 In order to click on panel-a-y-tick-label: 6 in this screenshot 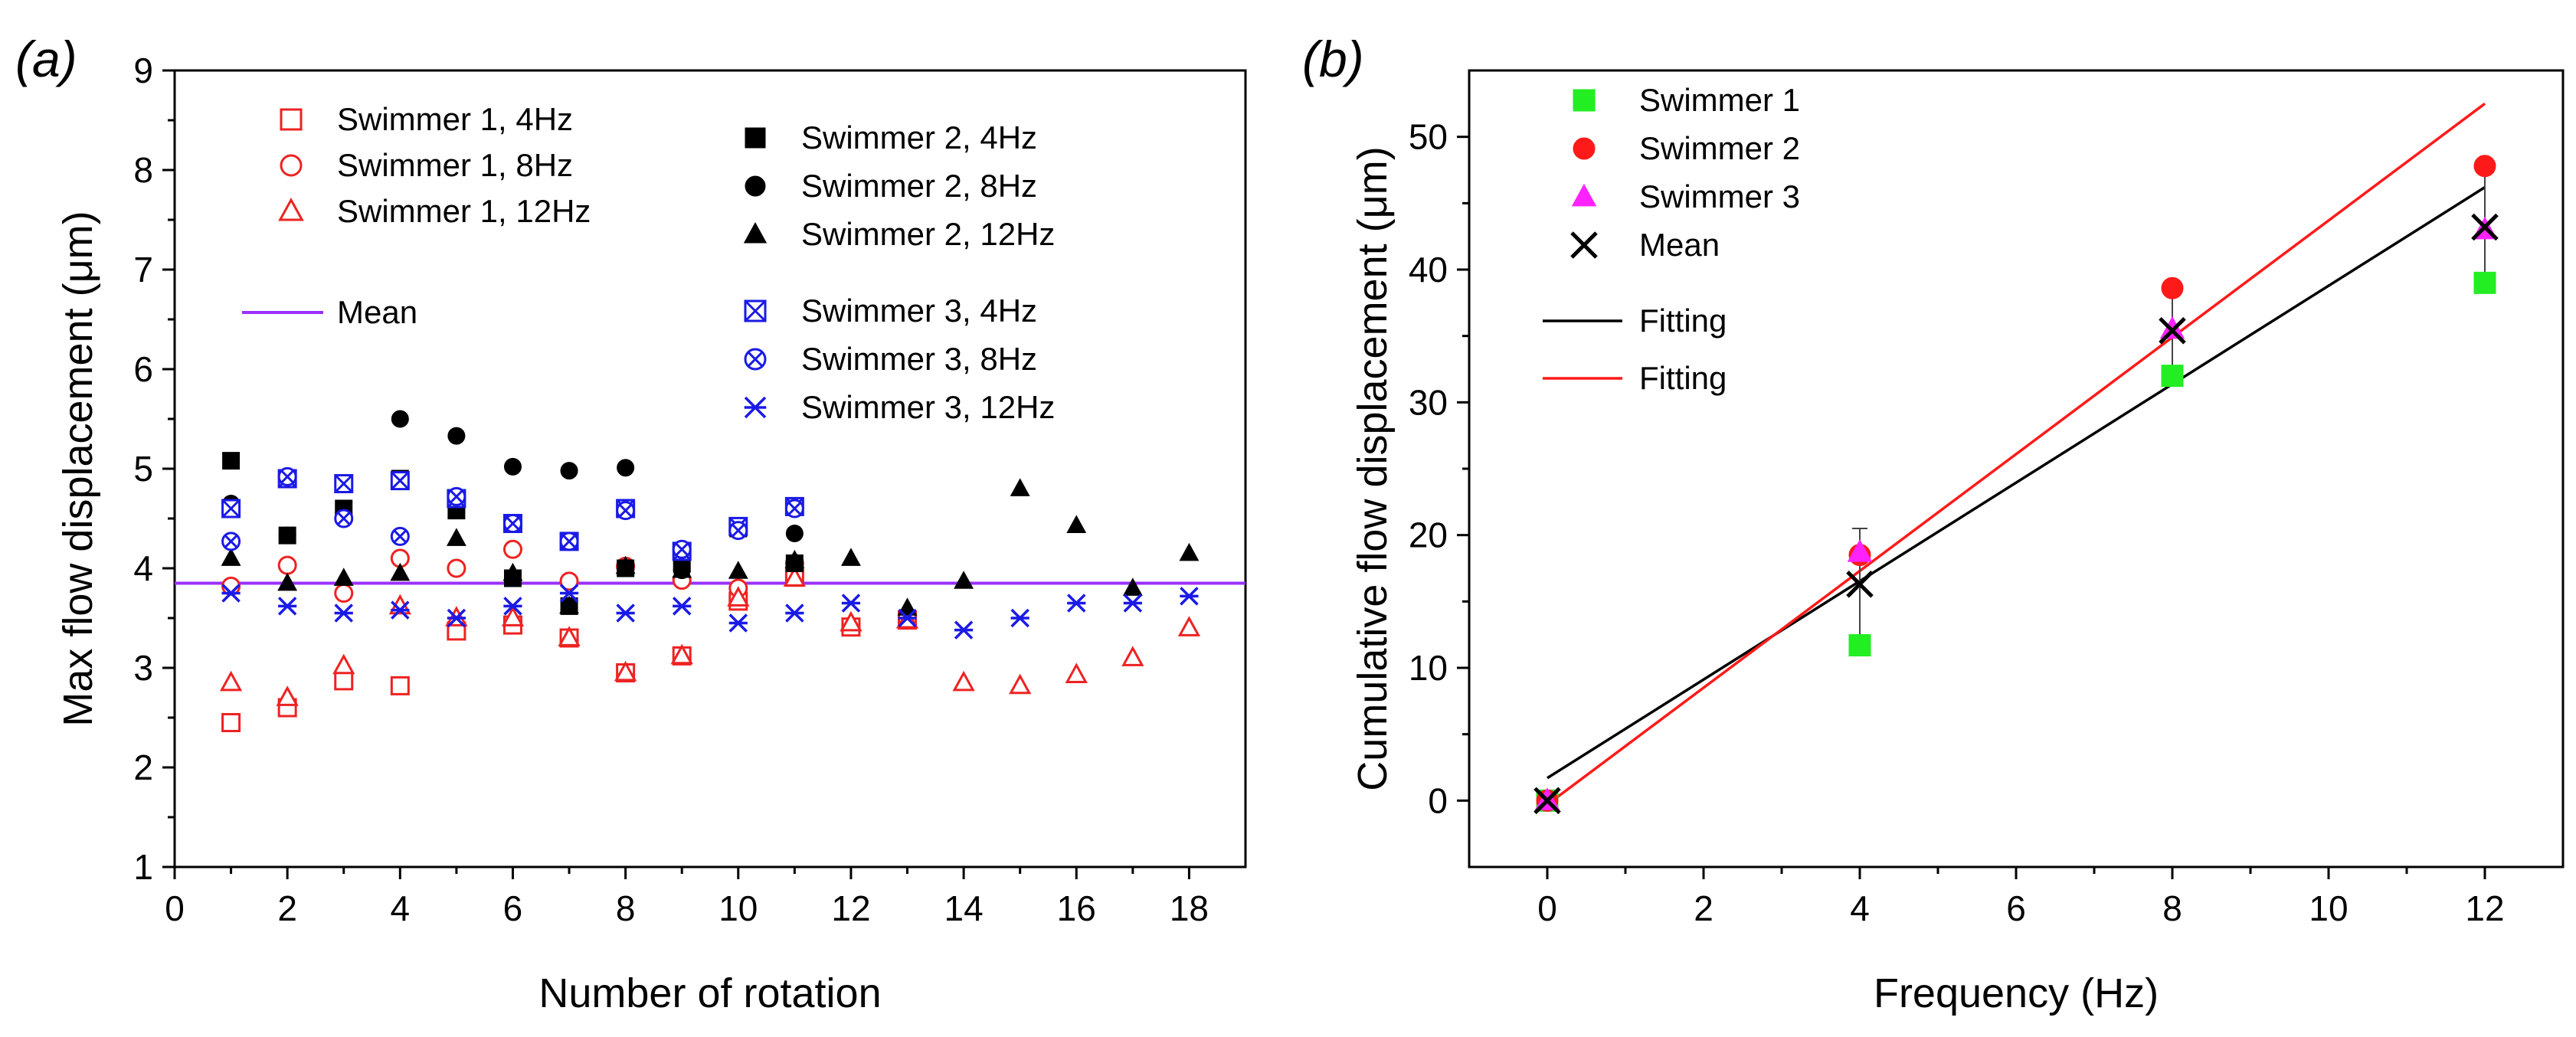, I will do `click(143, 369)`.